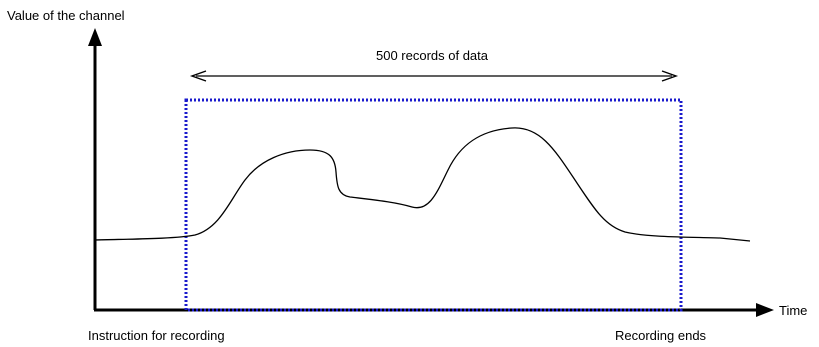 Image resolution: width=819 pixels, height=347 pixels. I want to click on x-axis-arrow-icon, so click(765, 310).